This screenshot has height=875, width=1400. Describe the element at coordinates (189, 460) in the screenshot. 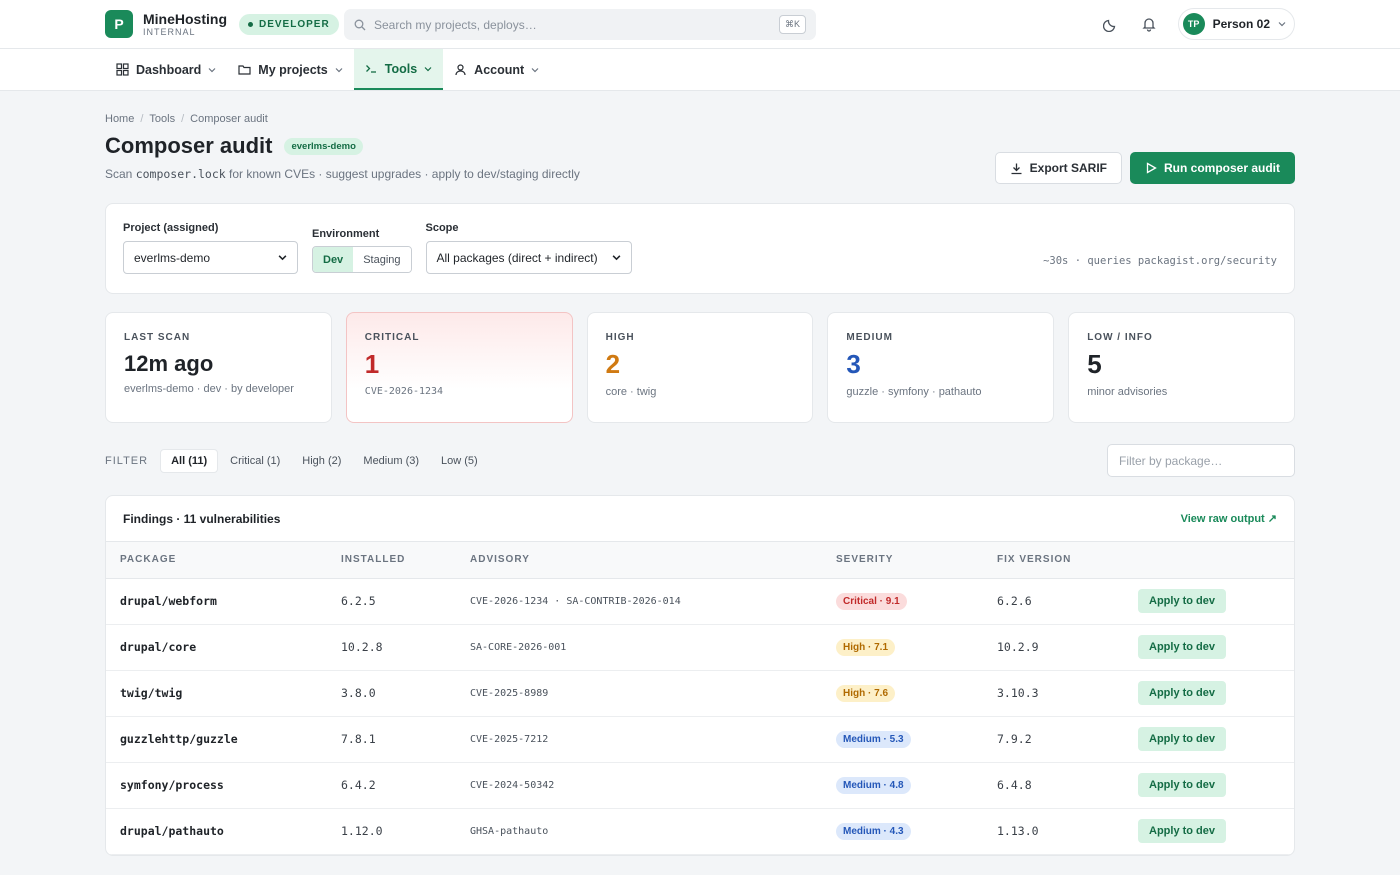

I see `filter-chip-all: All (11)` at that location.